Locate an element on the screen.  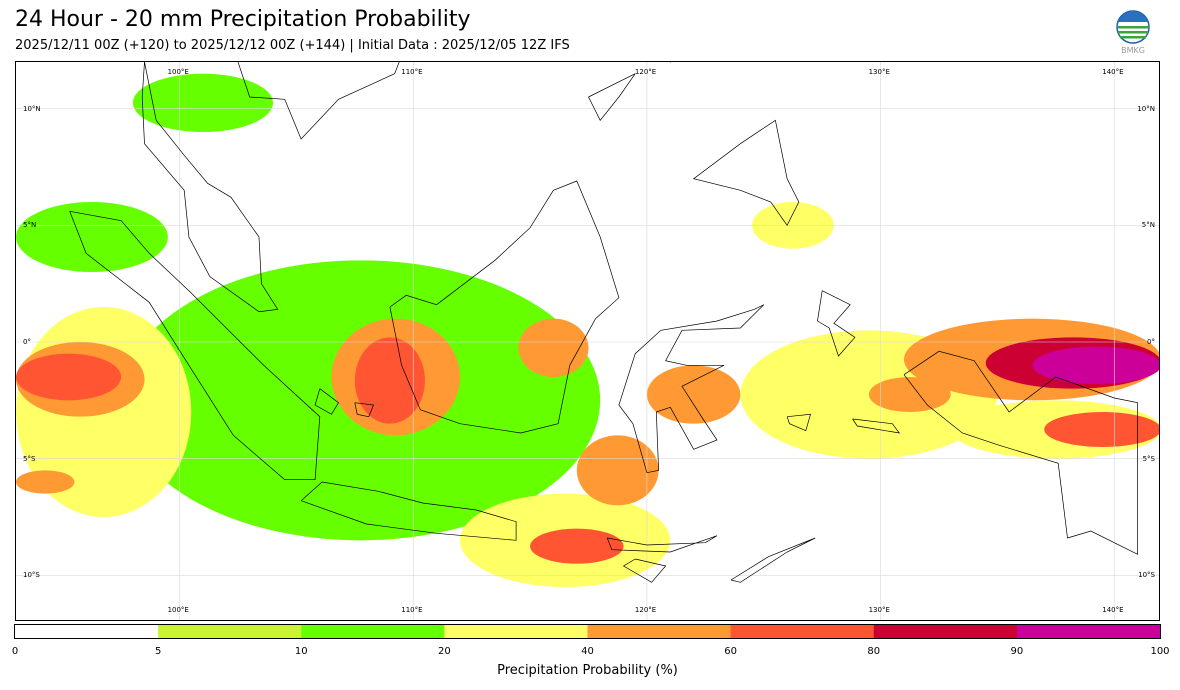
colorbar-tick-label: 60 is located at coordinates (730, 651).